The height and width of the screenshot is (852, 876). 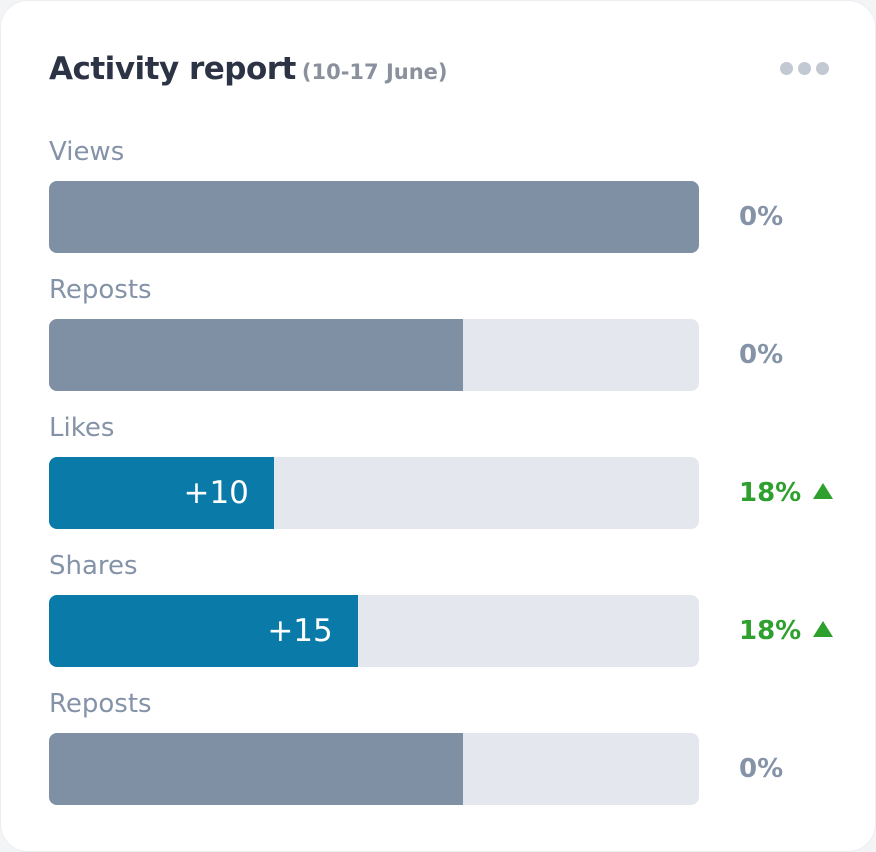 I want to click on row-label: Likes, so click(x=82, y=428).